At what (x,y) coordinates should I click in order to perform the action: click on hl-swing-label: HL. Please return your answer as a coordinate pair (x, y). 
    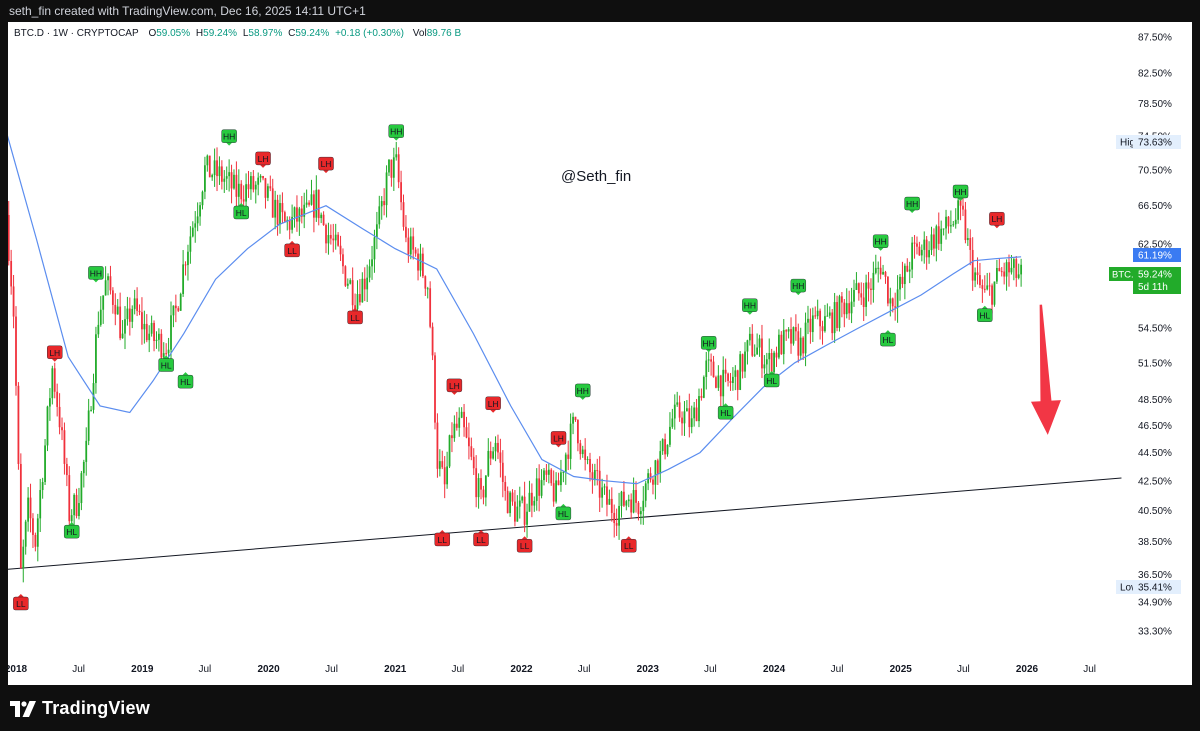
    Looking at the image, I should click on (563, 512).